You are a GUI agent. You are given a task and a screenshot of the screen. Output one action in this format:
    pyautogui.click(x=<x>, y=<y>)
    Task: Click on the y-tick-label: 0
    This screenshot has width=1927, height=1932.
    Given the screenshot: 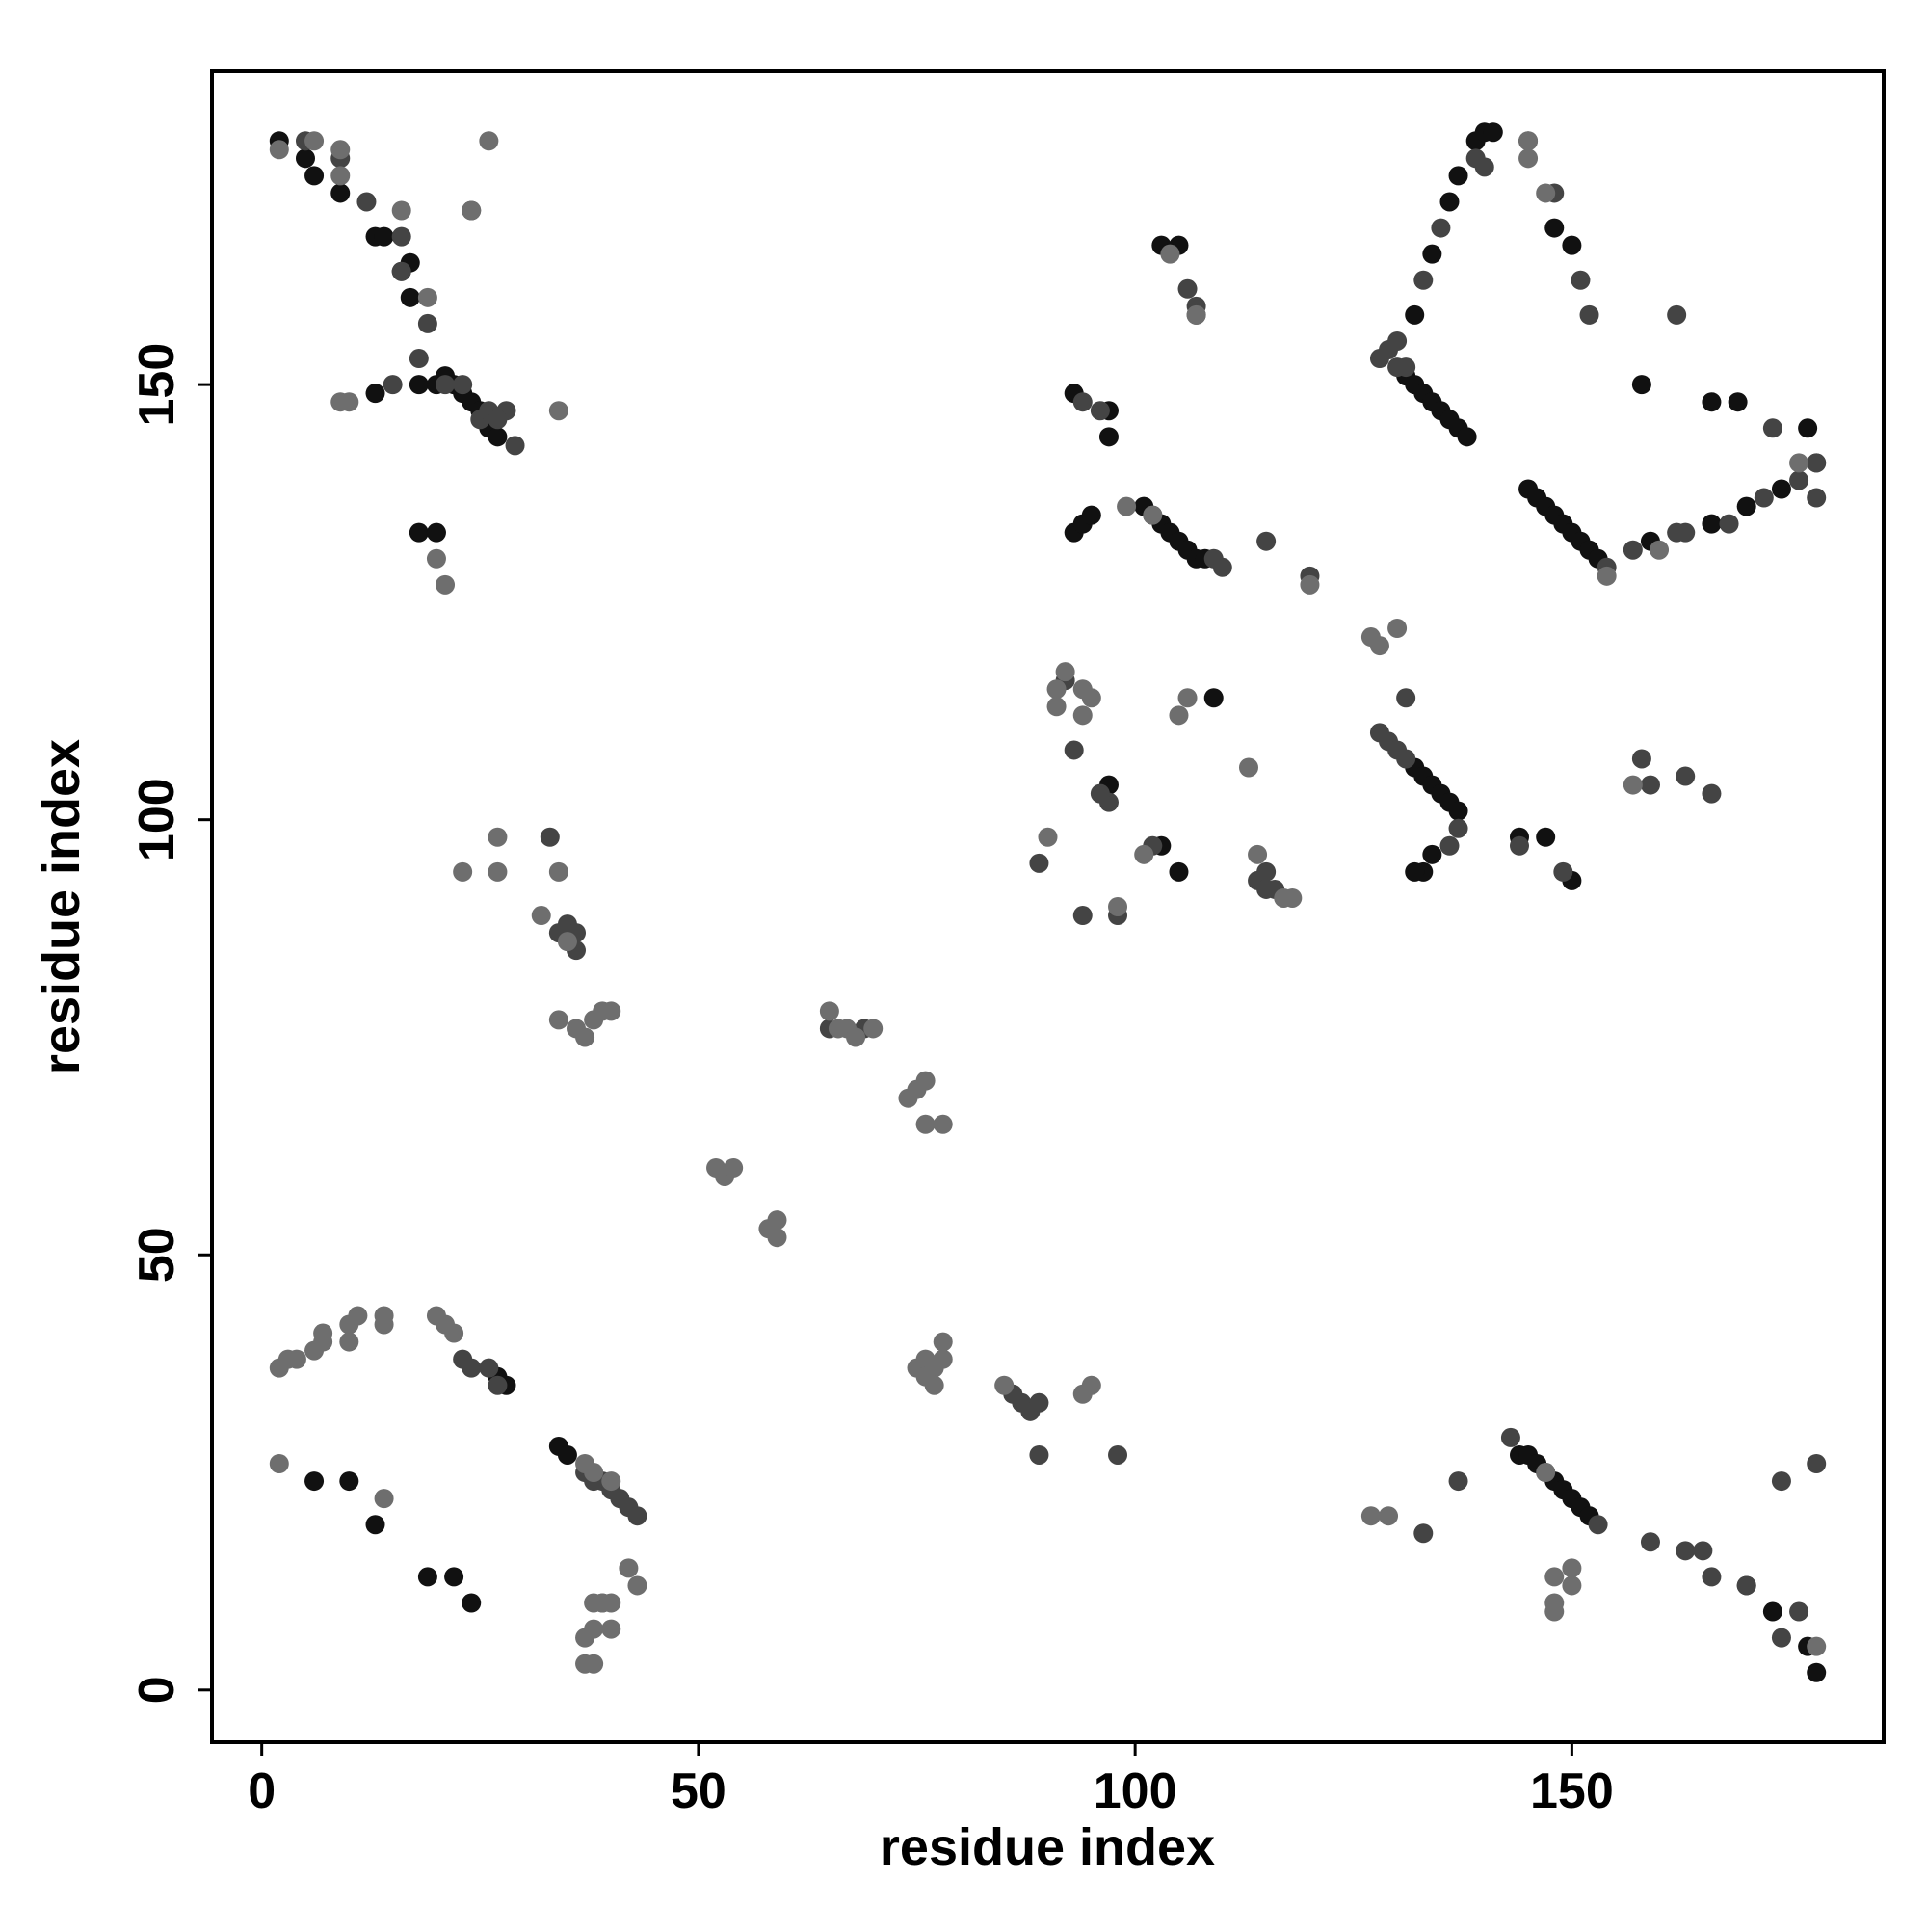 What is the action you would take?
    pyautogui.click(x=157, y=1690)
    